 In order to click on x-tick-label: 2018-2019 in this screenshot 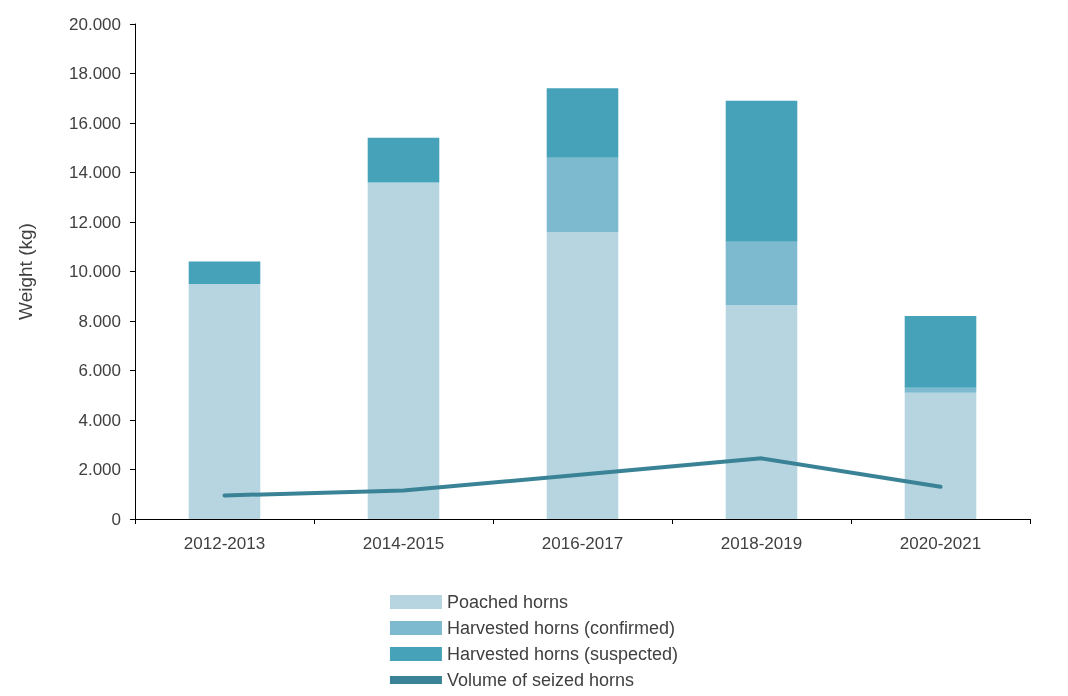, I will do `click(761, 543)`.